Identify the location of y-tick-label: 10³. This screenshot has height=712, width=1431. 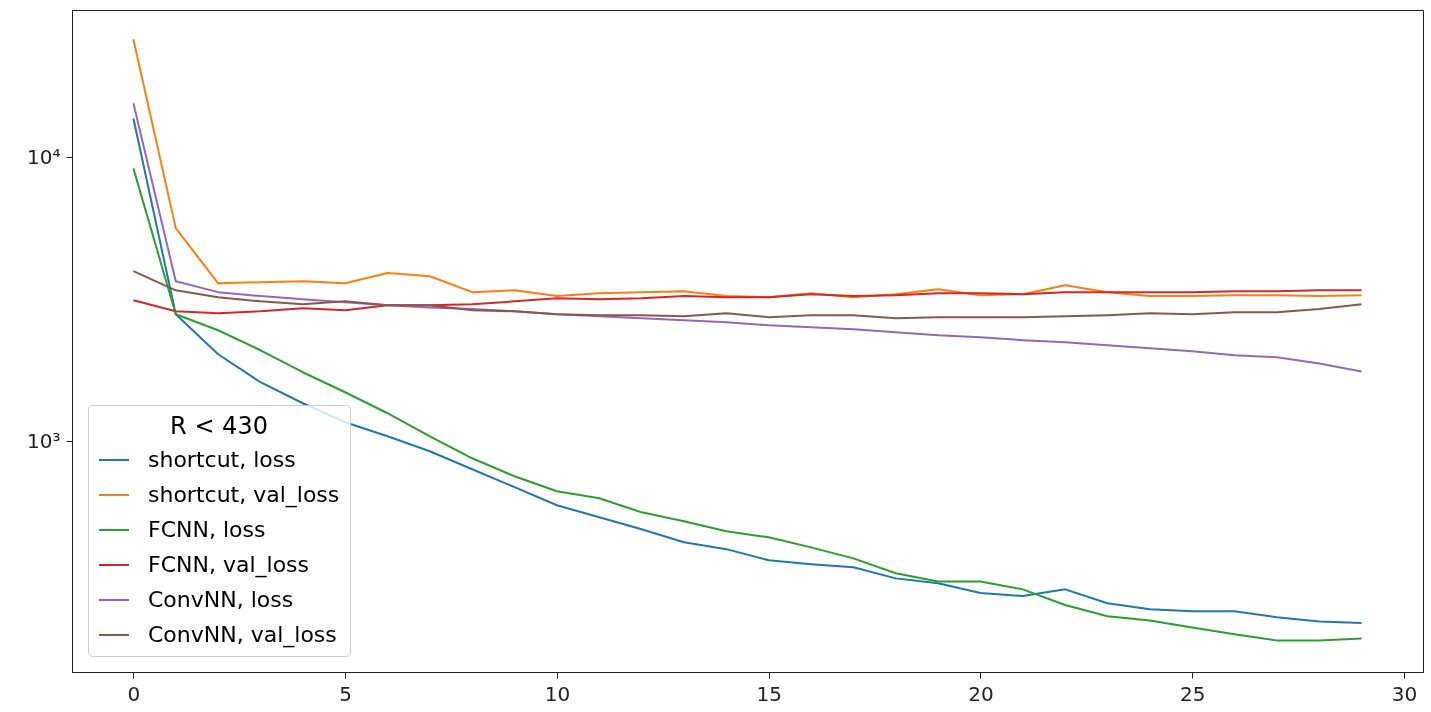
(44, 440).